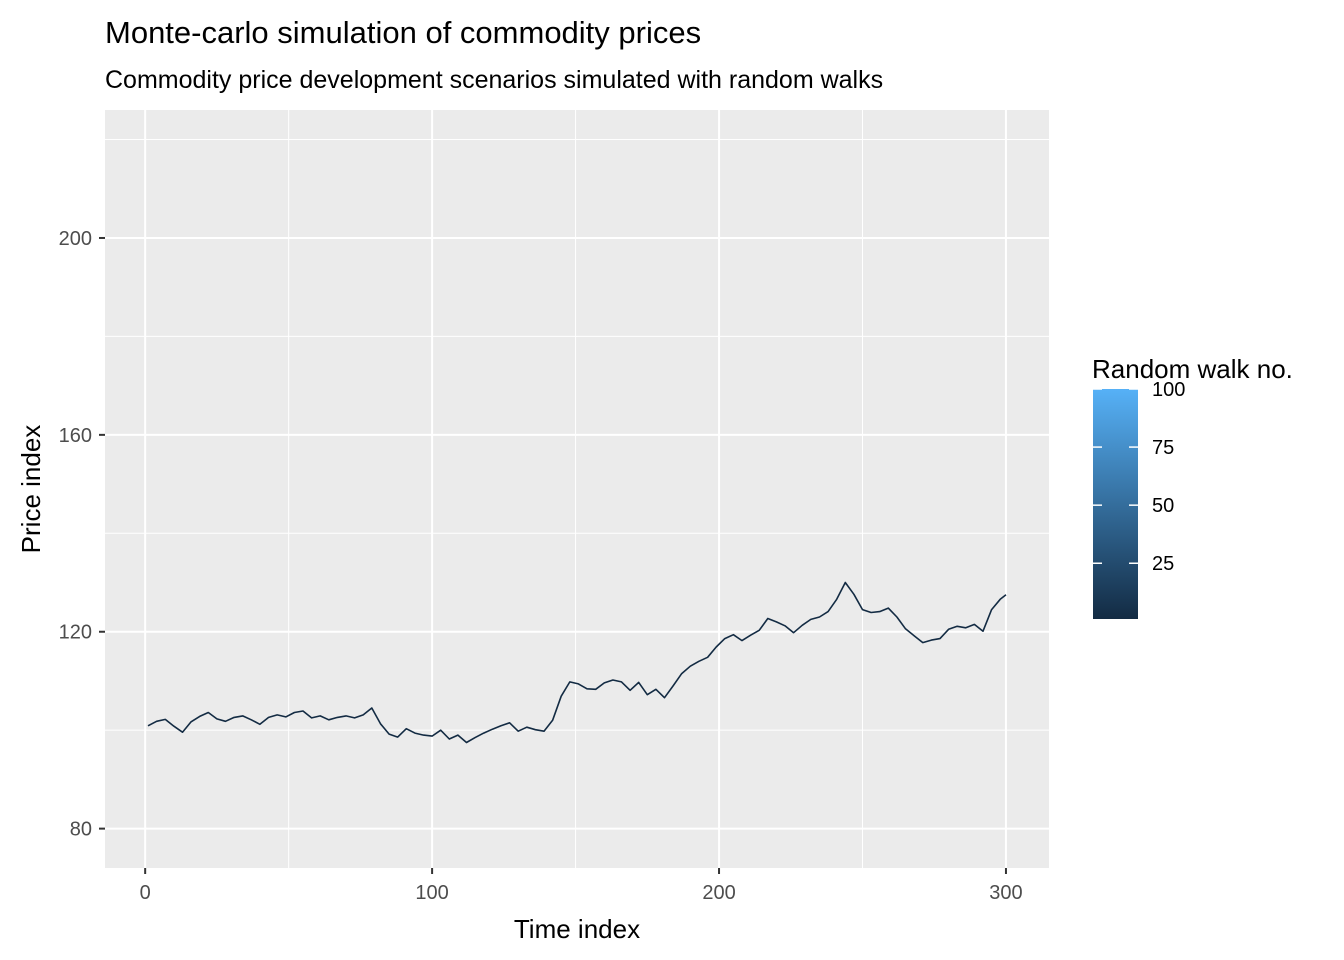 This screenshot has width=1344, height=960. What do you see at coordinates (1005, 893) in the screenshot?
I see `x-tick-label: 300` at bounding box center [1005, 893].